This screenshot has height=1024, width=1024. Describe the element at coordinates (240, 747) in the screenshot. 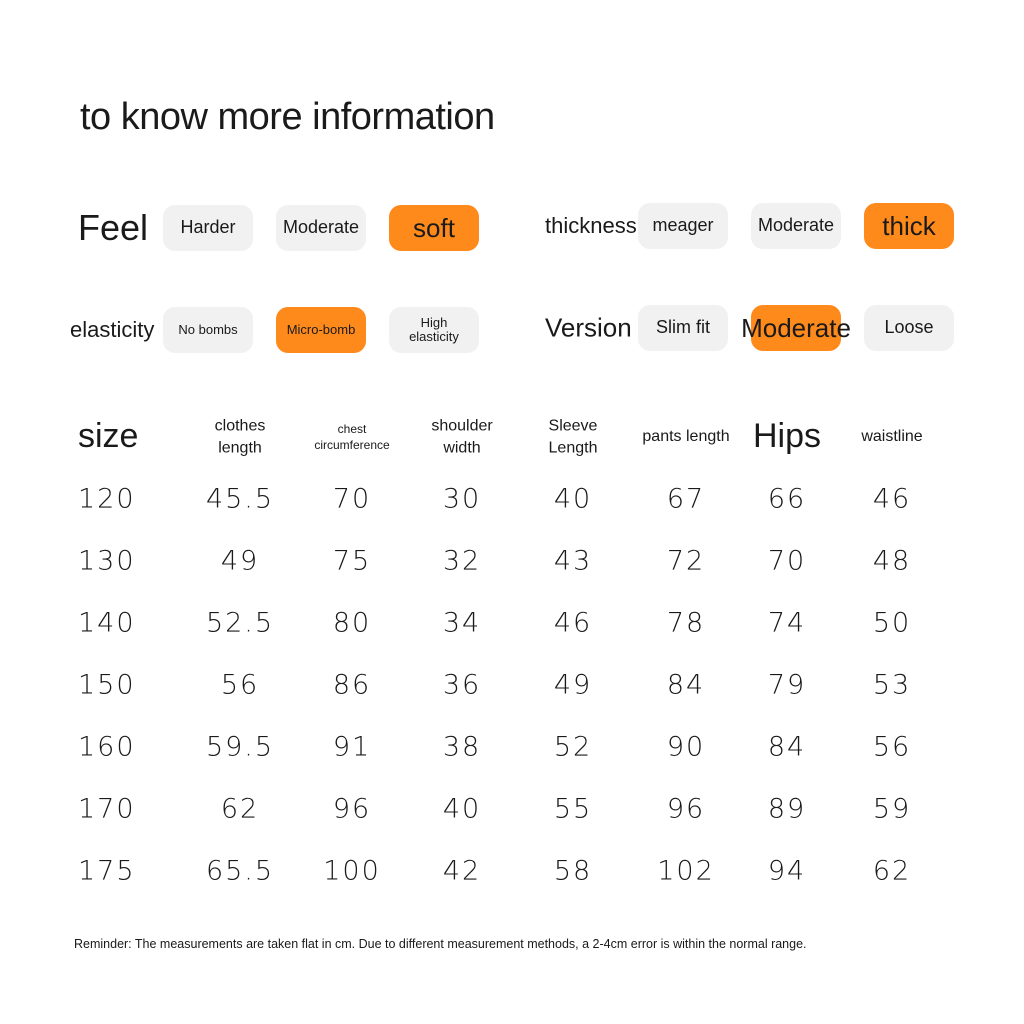

I see `table-cell: 59.5` at that location.